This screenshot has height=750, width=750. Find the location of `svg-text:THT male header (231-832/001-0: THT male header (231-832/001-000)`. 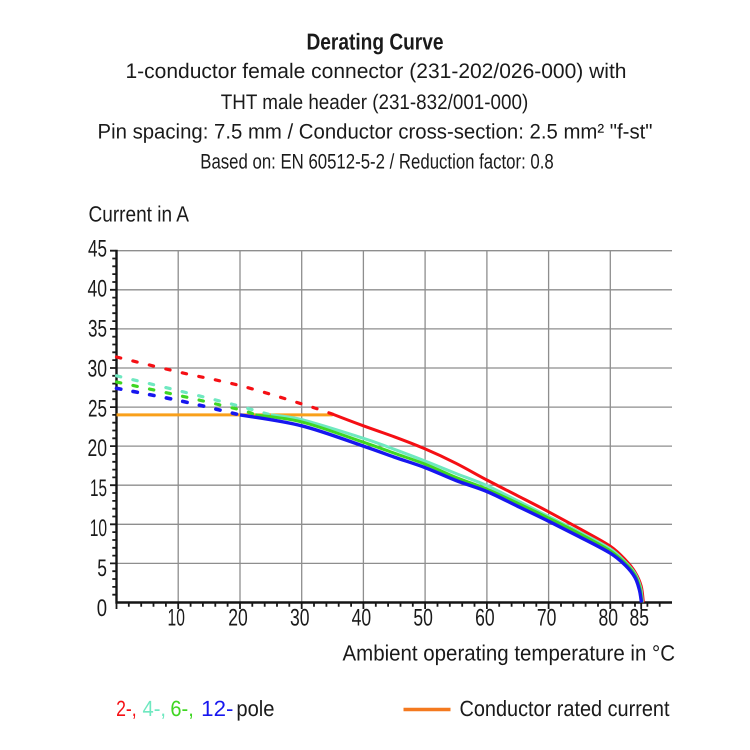

svg-text:THT male header (231-832/001-0: THT male header (231-832/001-000) is located at coordinates (375, 102).